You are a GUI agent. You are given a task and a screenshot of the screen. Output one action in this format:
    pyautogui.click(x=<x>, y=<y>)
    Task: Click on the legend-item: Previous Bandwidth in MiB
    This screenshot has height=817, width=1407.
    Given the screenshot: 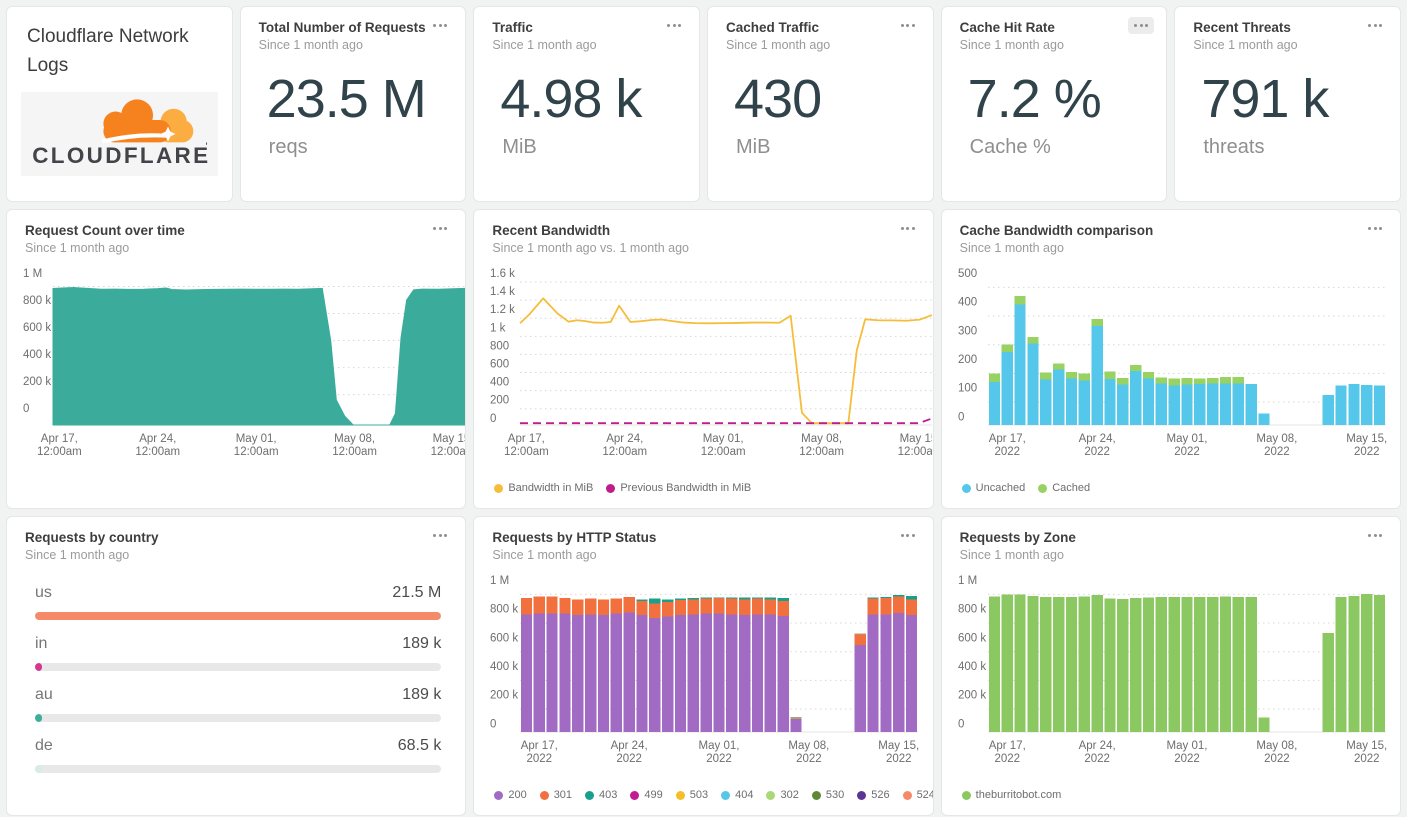 What is the action you would take?
    pyautogui.click(x=678, y=488)
    